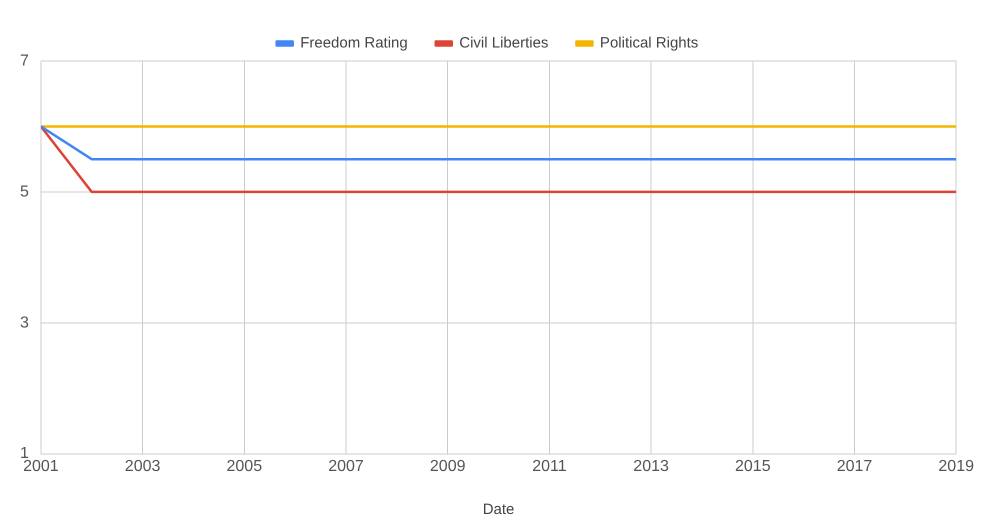 The height and width of the screenshot is (531, 985). I want to click on x-tick-label: 2017, so click(854, 466).